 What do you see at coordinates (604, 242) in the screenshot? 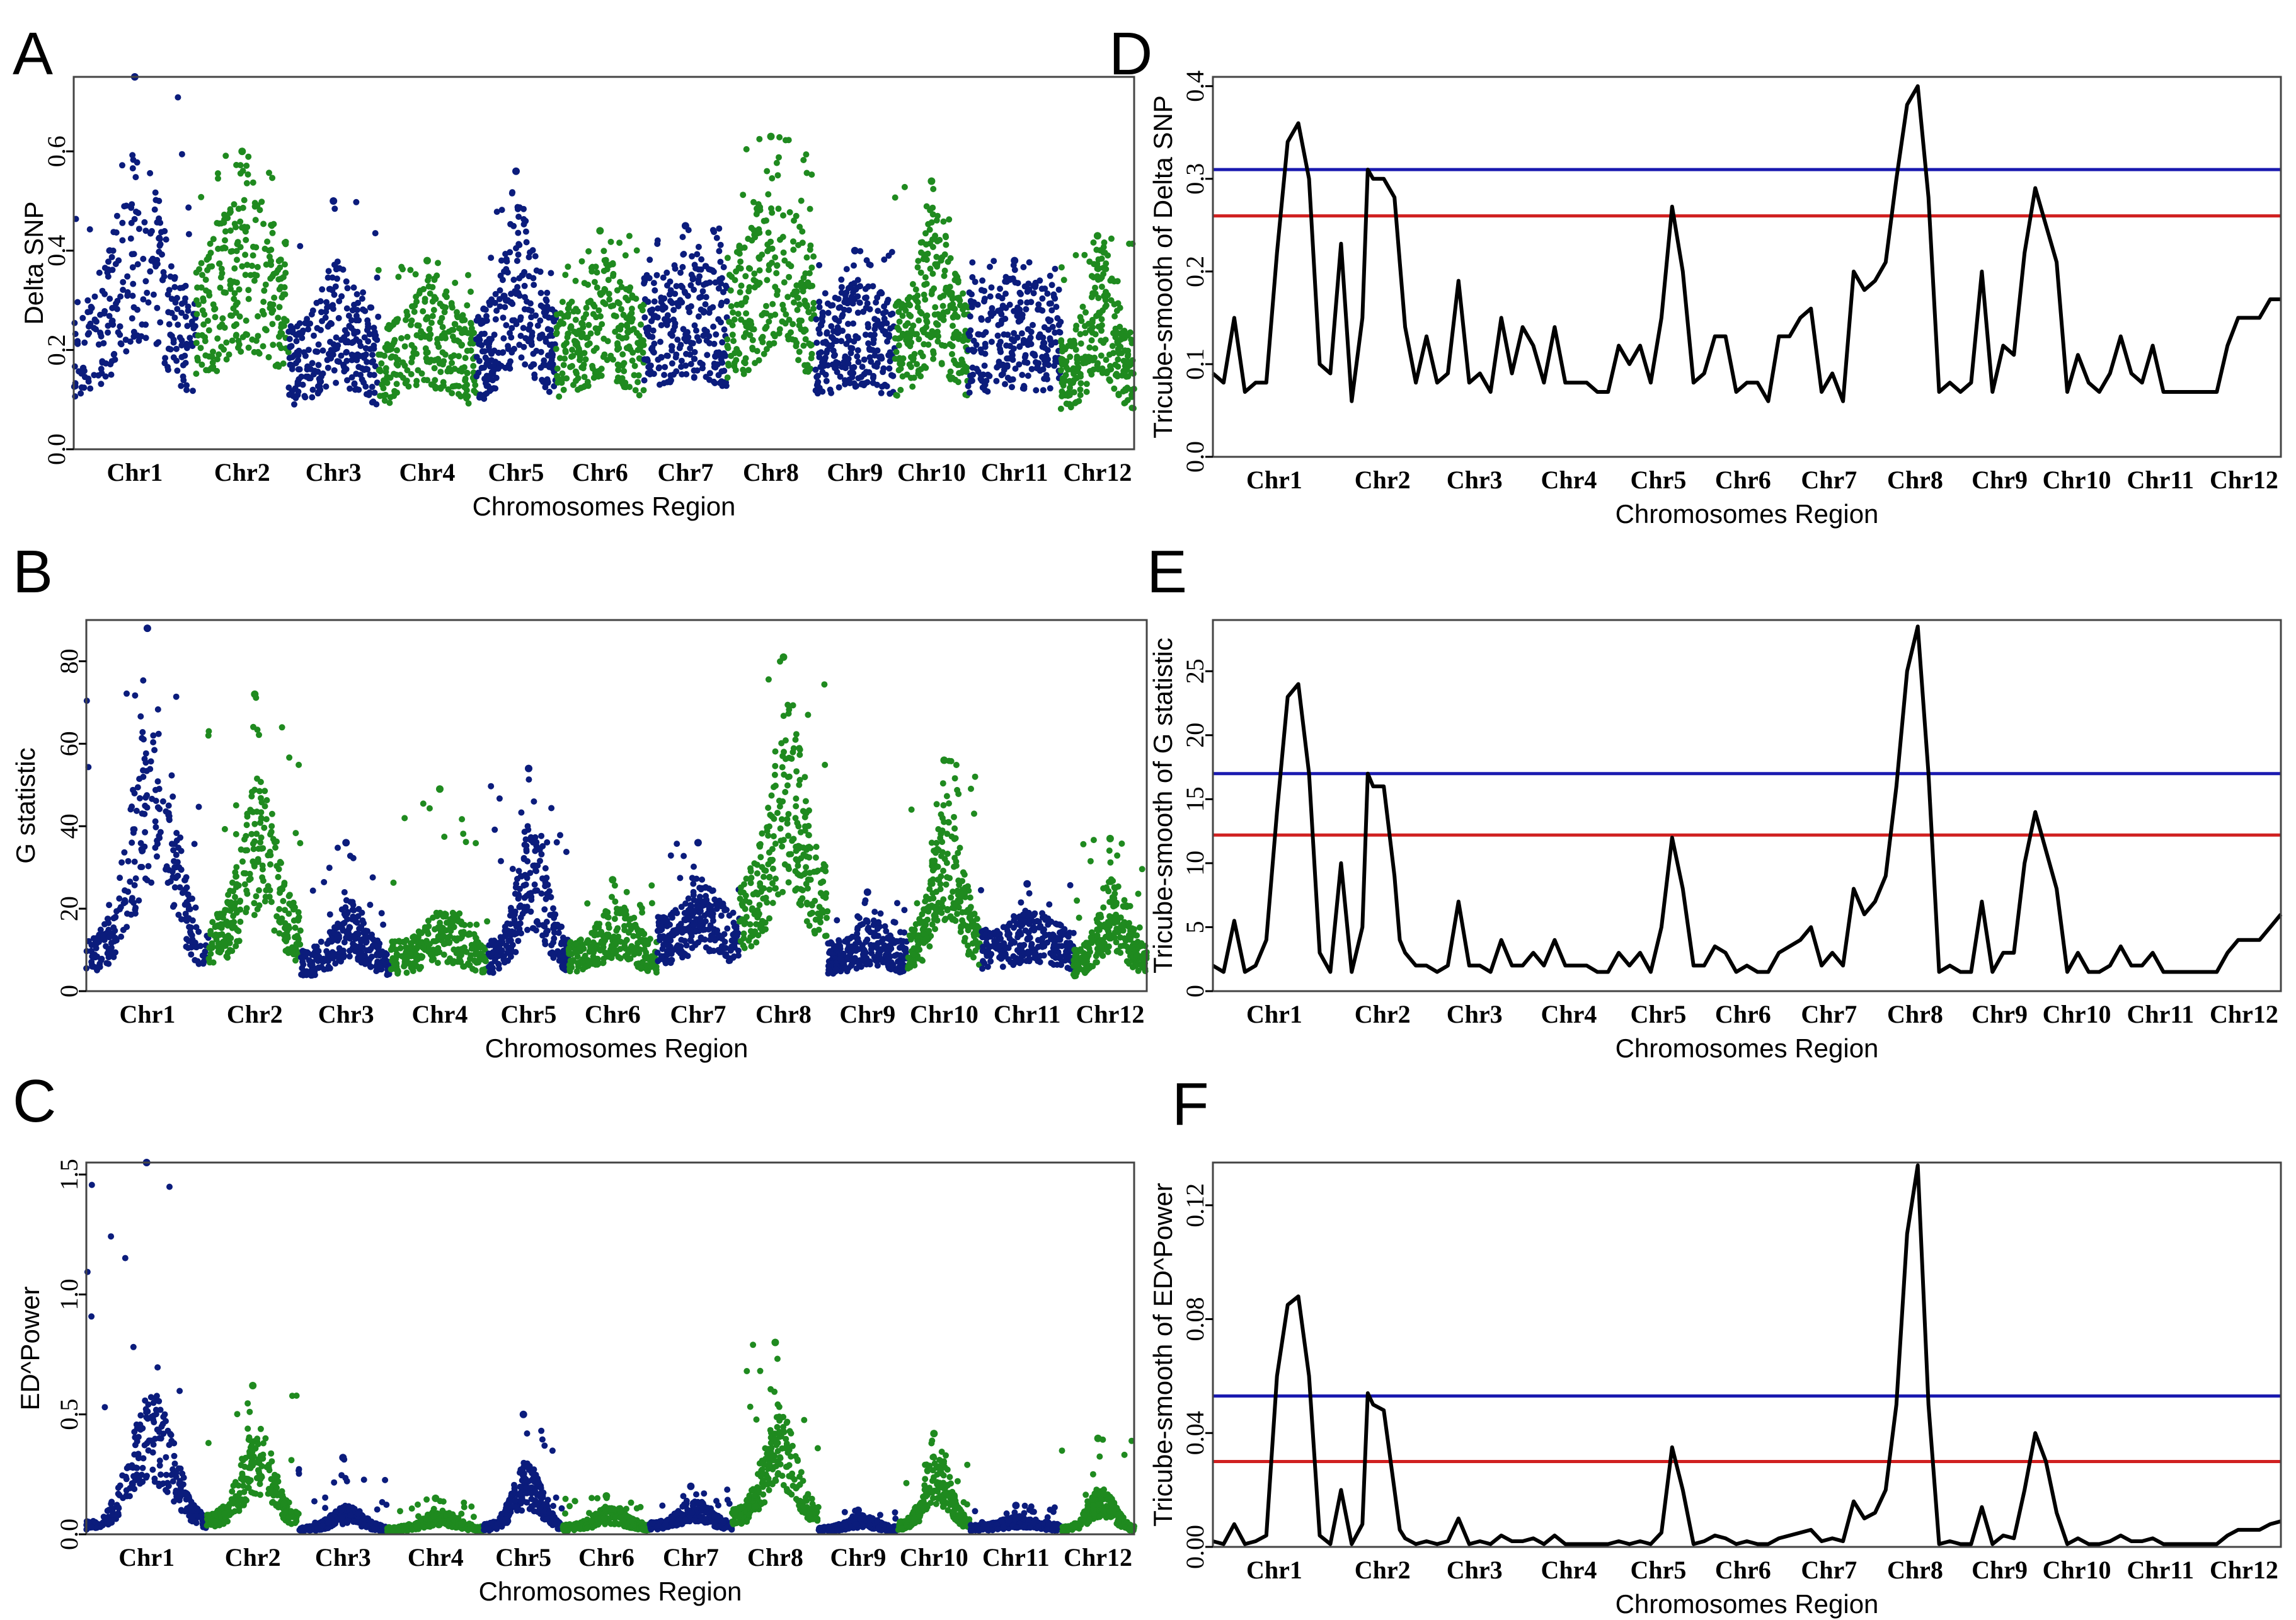
I see `points-a` at bounding box center [604, 242].